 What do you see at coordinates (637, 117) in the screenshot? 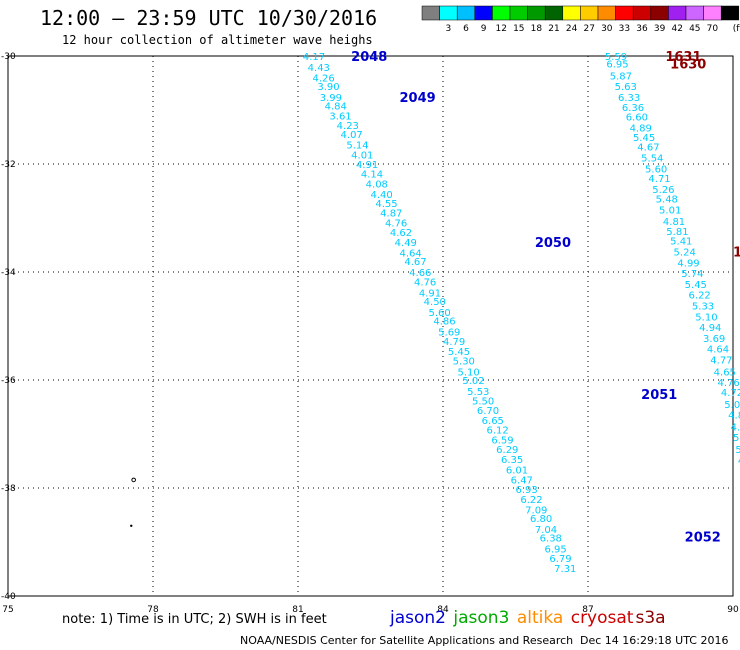
I see `wave-height-value: 6.60` at bounding box center [637, 117].